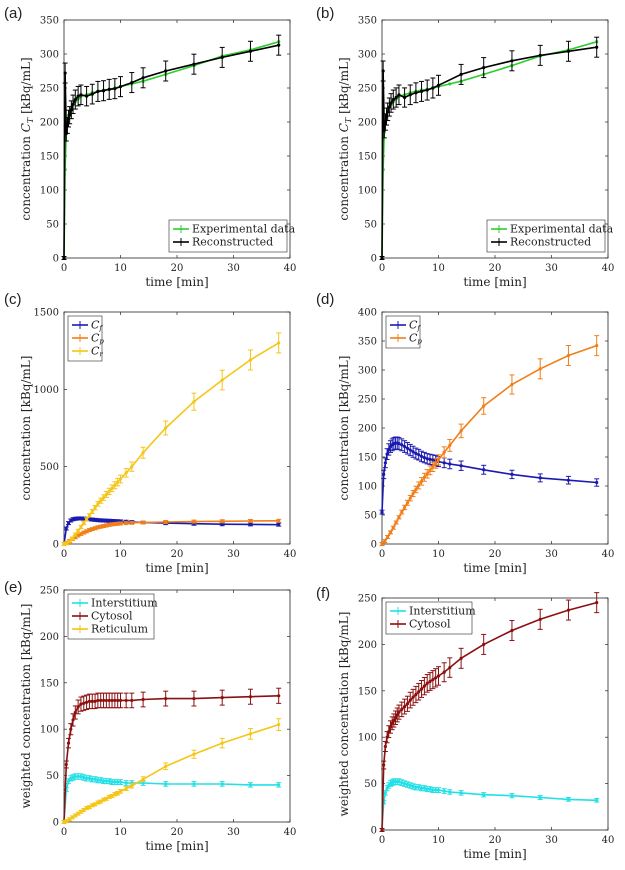 Image resolution: width=625 pixels, height=870 pixels. Describe the element at coordinates (608, 554) in the screenshot. I see `x-tick-label: 40` at that location.